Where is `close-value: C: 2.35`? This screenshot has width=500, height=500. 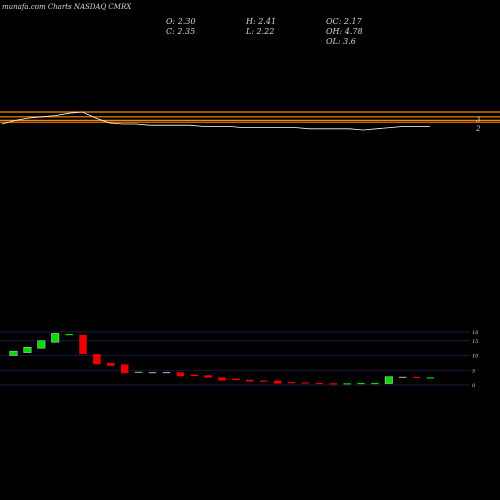
close-value: C: 2.35 is located at coordinates (180, 31).